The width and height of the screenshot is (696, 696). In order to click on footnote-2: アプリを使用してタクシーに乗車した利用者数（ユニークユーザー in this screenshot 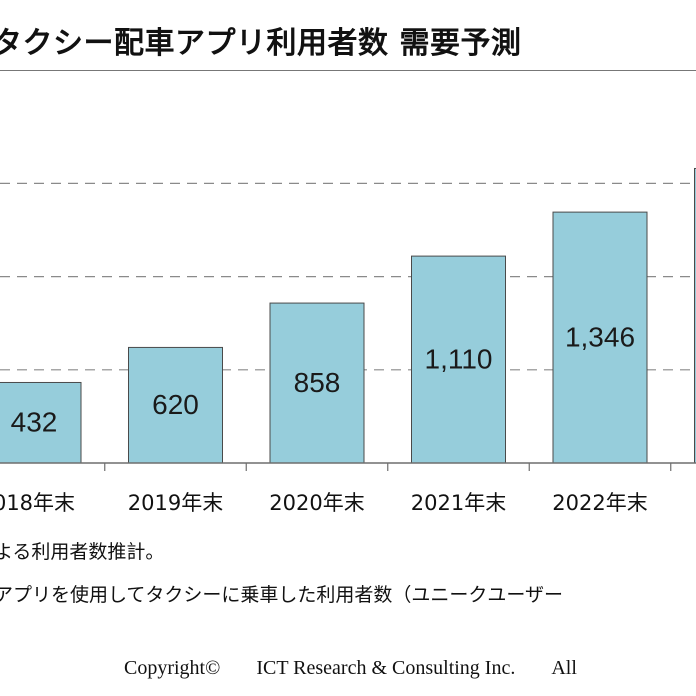, I will do `click(282, 595)`.